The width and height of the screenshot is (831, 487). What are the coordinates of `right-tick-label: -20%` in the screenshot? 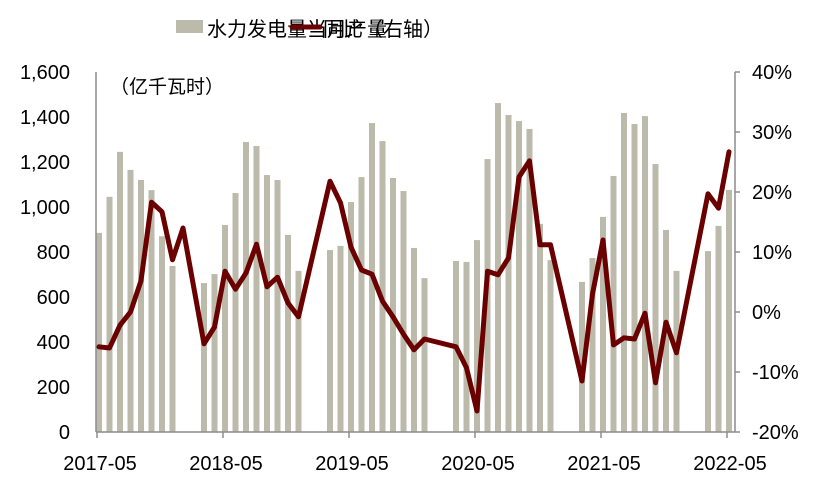 It's located at (775, 433).